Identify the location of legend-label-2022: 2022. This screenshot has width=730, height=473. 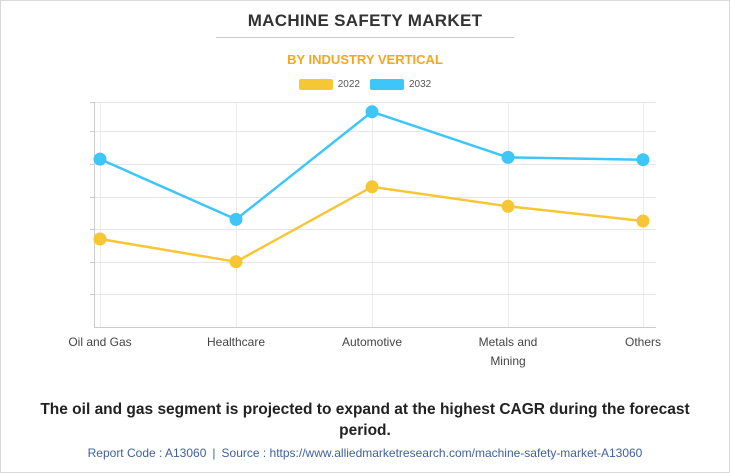
(348, 84).